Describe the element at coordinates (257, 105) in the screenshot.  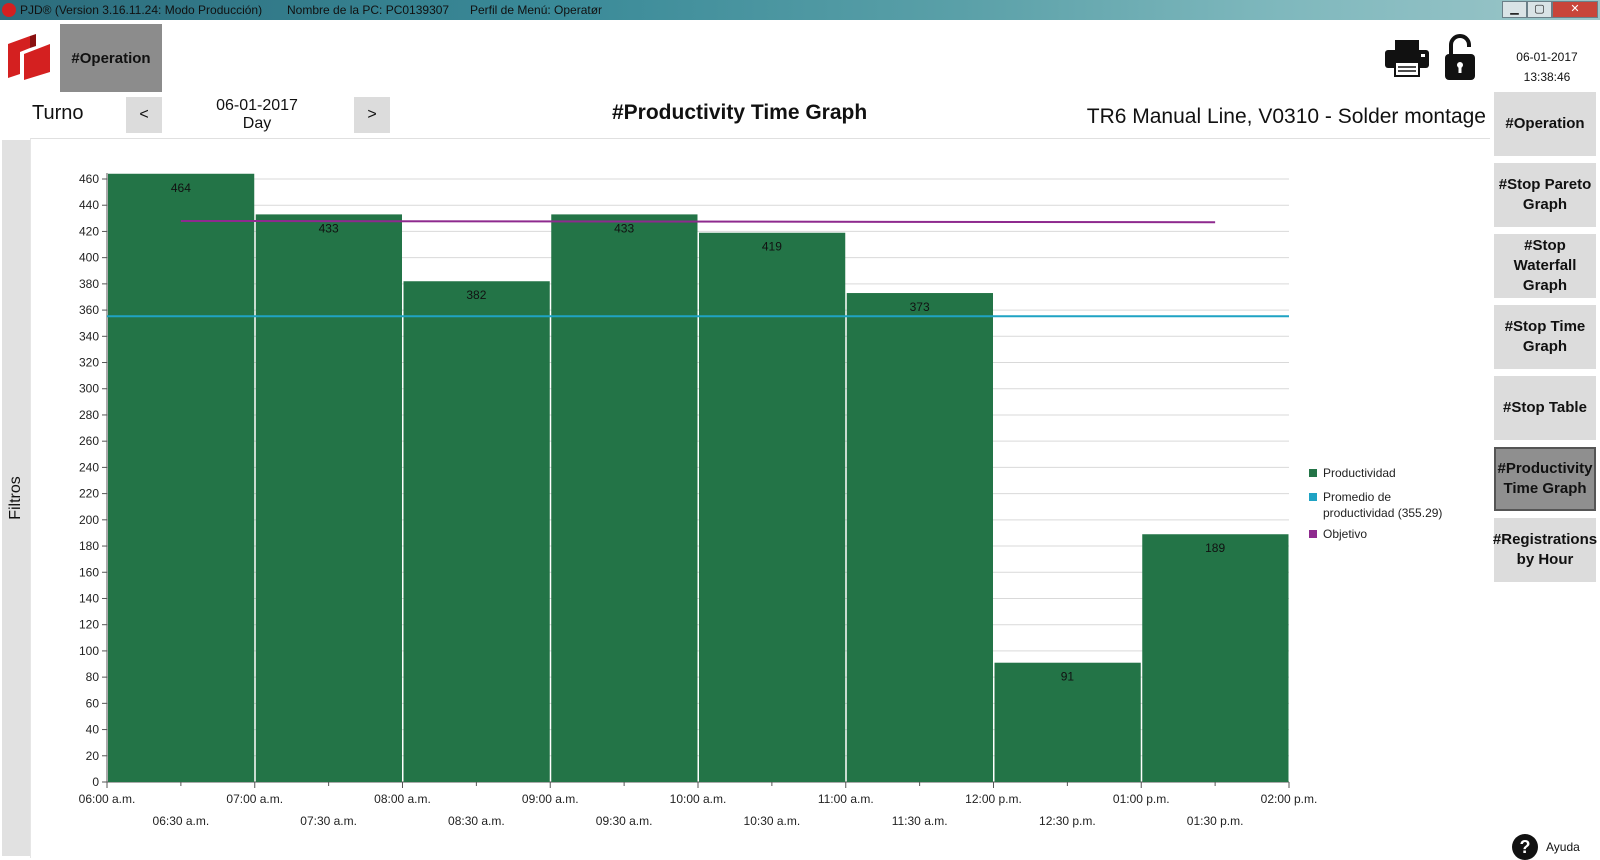
I see `selected-date: 06-01-2017` at that location.